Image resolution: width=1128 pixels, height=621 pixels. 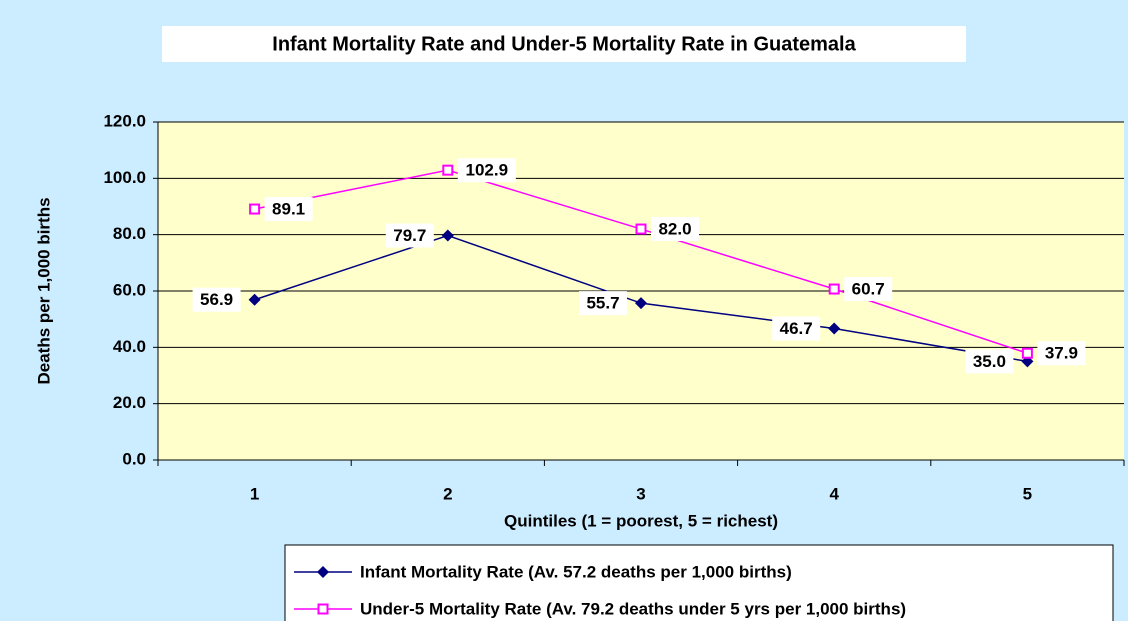 I want to click on legend, so click(x=699, y=582).